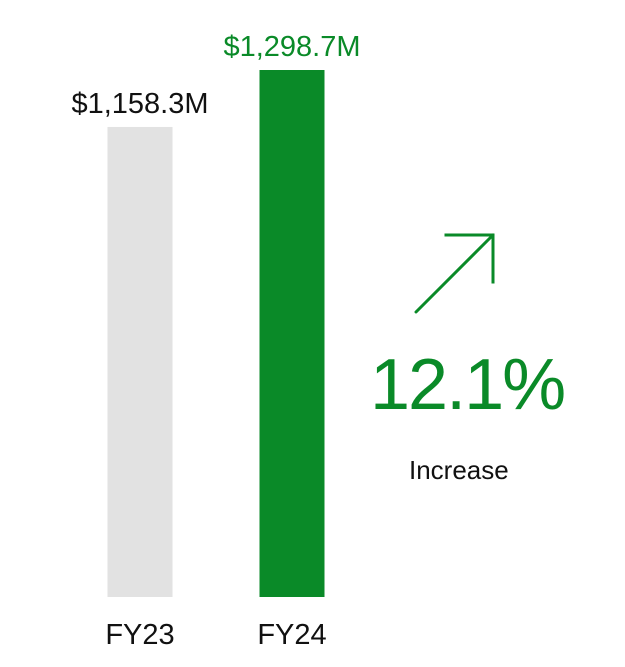  Describe the element at coordinates (292, 333) in the screenshot. I see `bar-fy24` at that location.